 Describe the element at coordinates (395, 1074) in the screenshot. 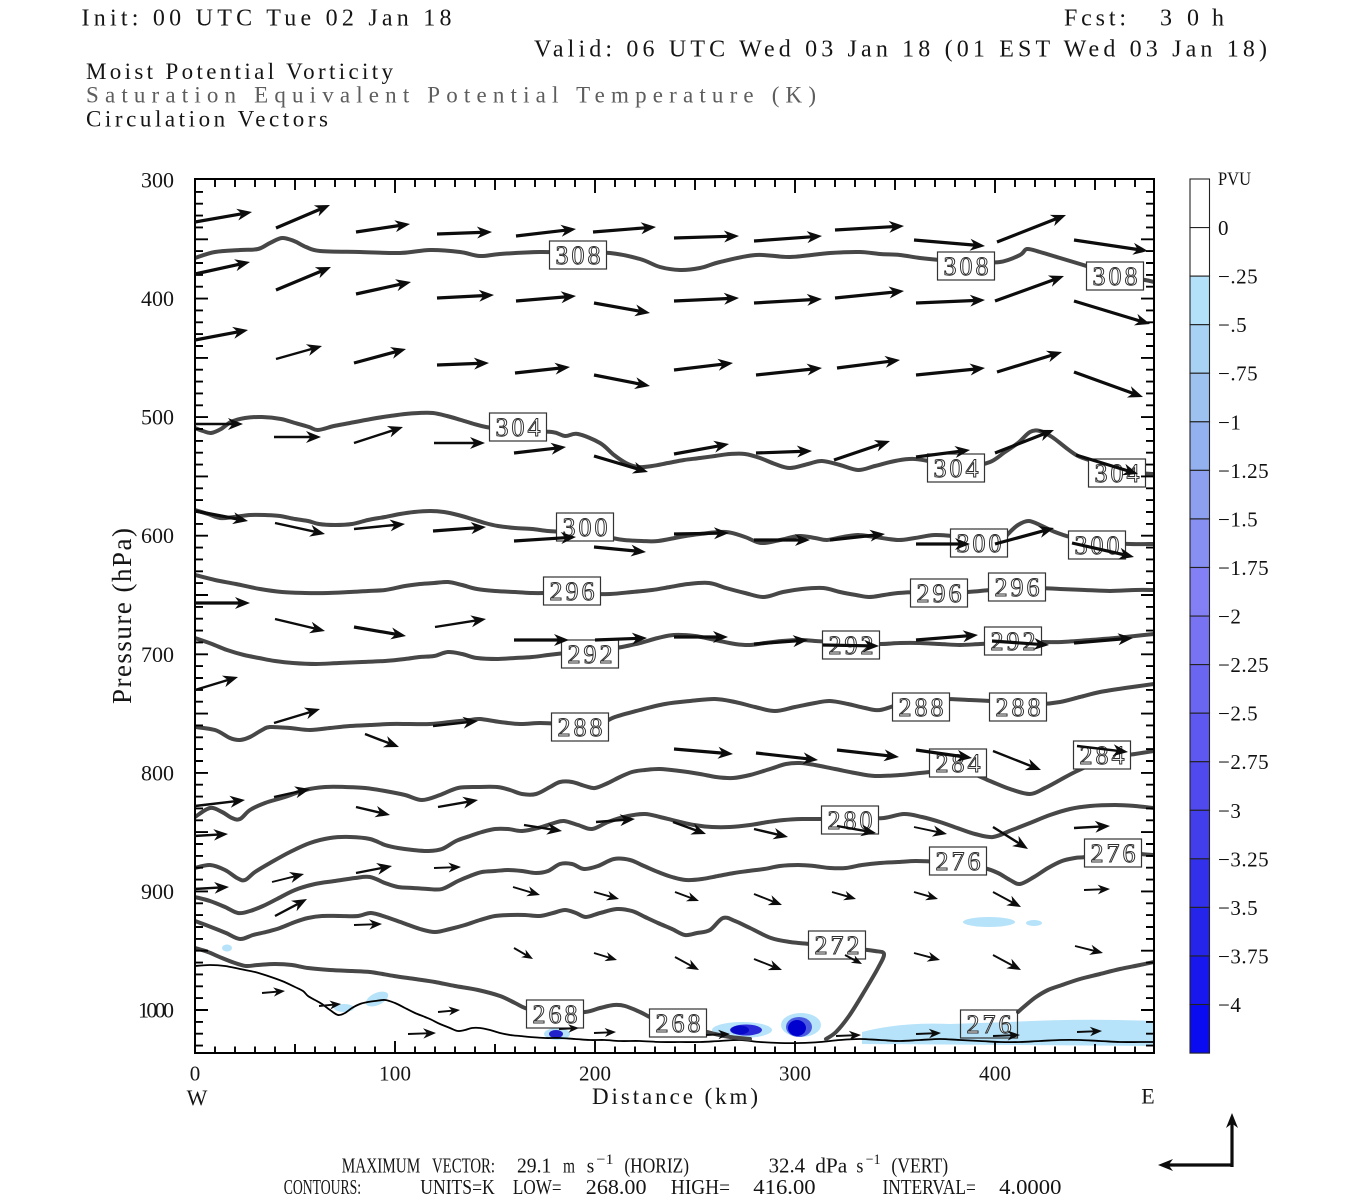

I see `svg-text: 100` at that location.